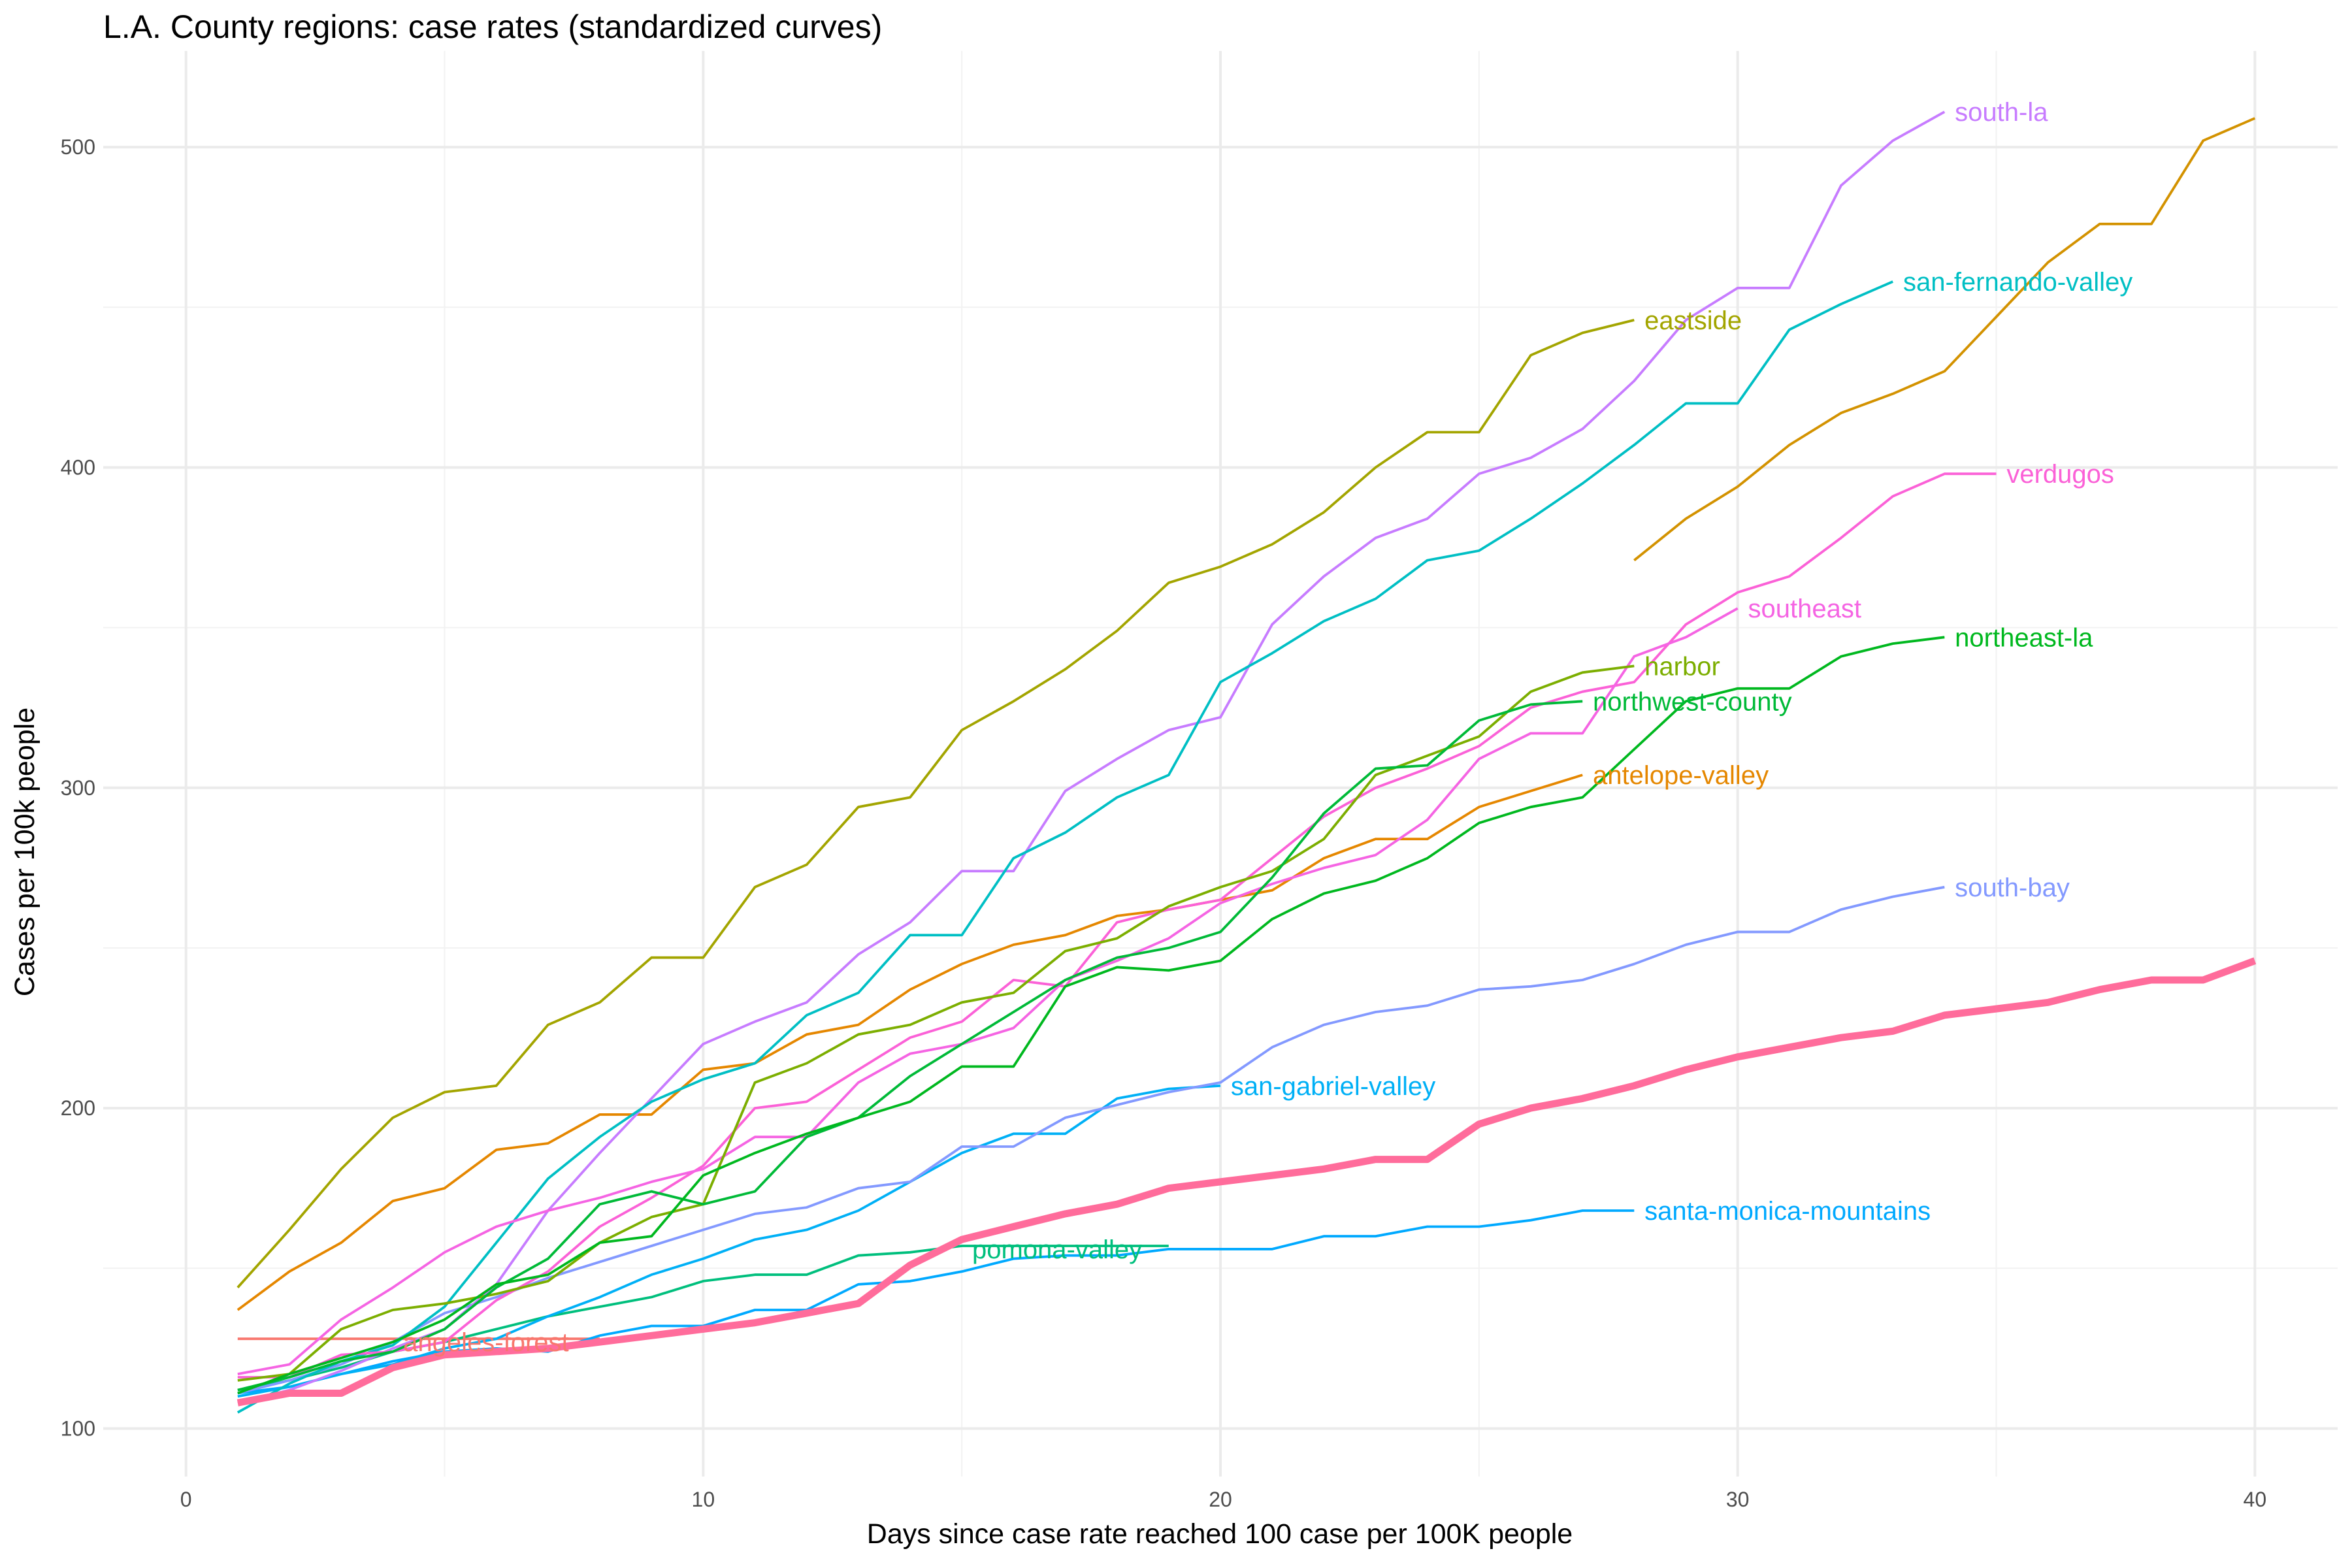  I want to click on series-label-pomona-valley: pomona-valley, so click(1057, 1249).